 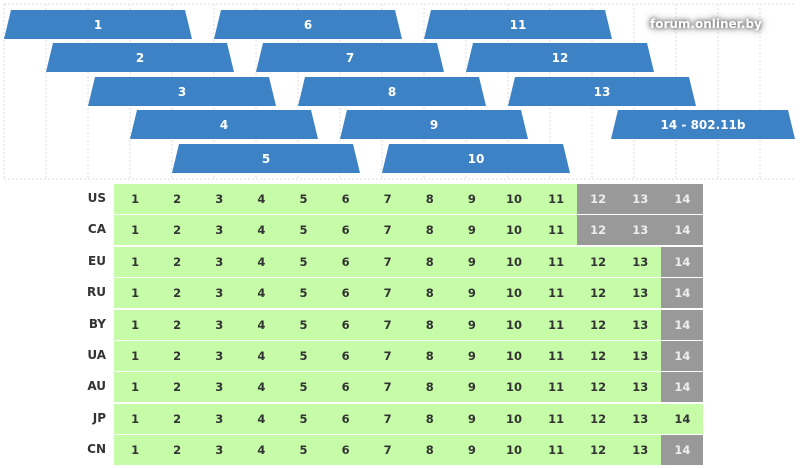 I want to click on channel-label: 8, so click(x=392, y=92).